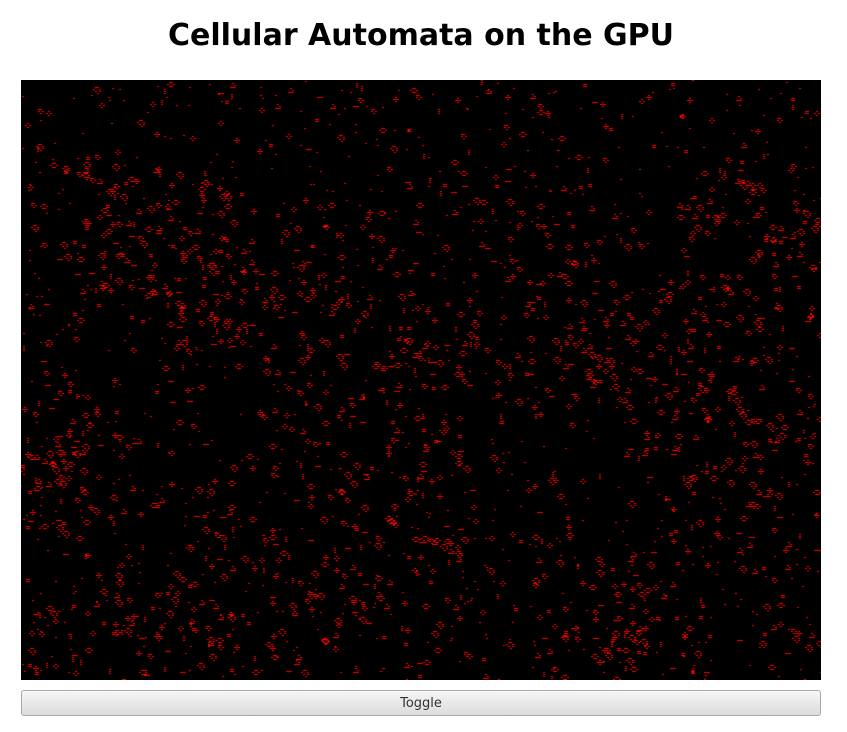 The height and width of the screenshot is (732, 847). Describe the element at coordinates (421, 703) in the screenshot. I see `toggle-button: Toggle` at that location.